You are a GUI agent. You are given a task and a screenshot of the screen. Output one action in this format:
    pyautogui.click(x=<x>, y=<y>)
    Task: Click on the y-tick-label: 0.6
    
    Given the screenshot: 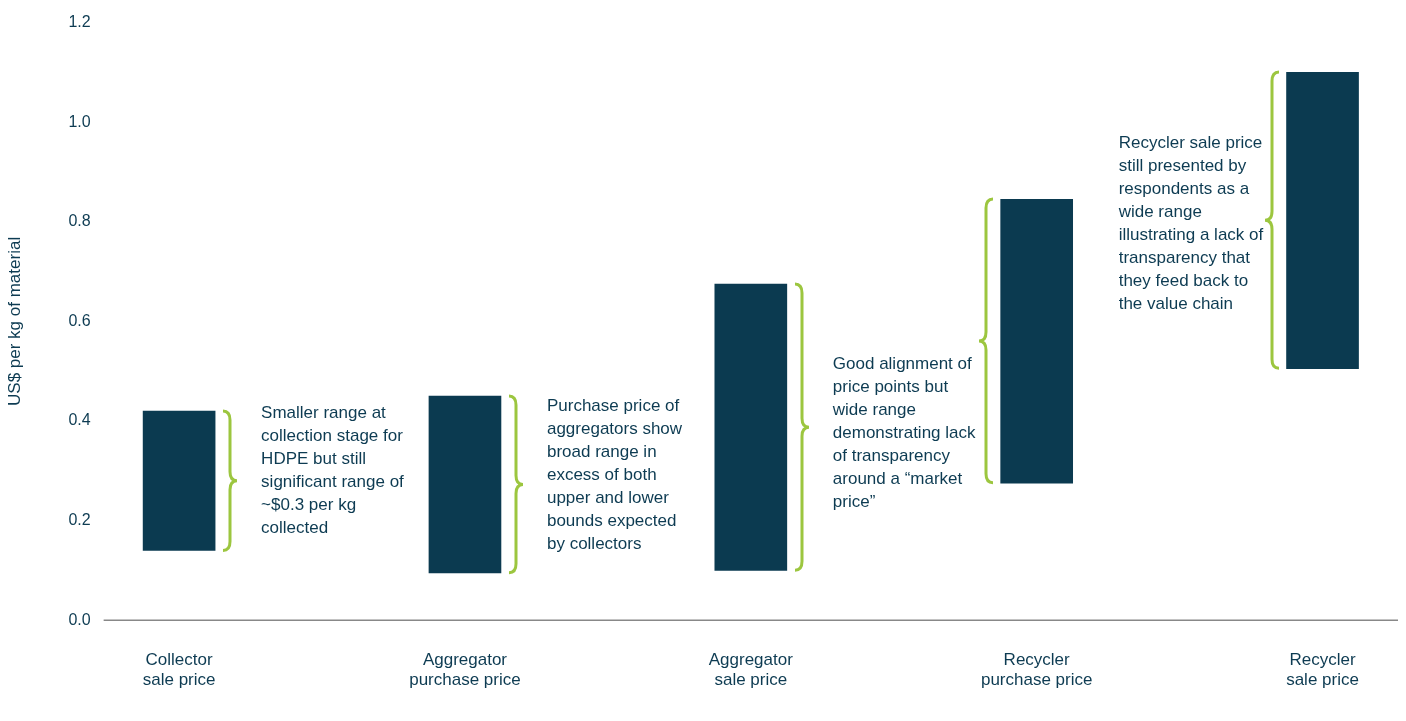 What is the action you would take?
    pyautogui.click(x=79, y=320)
    